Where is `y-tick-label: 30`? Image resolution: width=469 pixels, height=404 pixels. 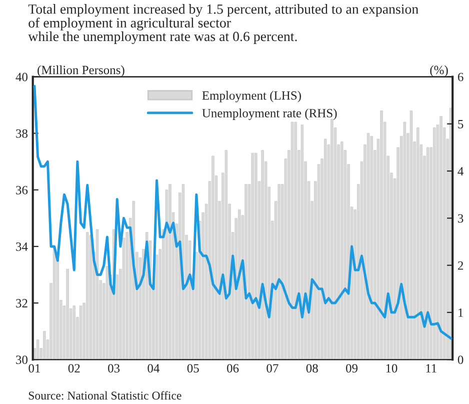 y-tick-label: 30 is located at coordinates (22, 360).